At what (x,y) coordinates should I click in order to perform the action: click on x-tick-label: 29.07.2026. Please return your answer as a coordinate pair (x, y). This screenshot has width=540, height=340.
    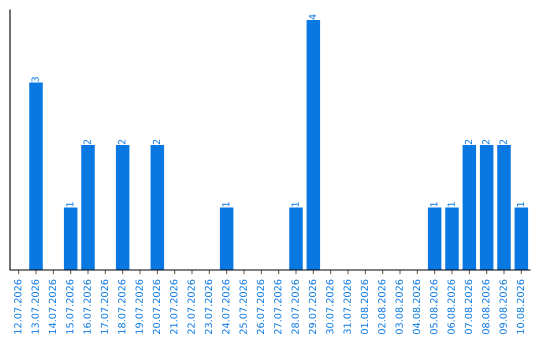
    Looking at the image, I should click on (312, 307).